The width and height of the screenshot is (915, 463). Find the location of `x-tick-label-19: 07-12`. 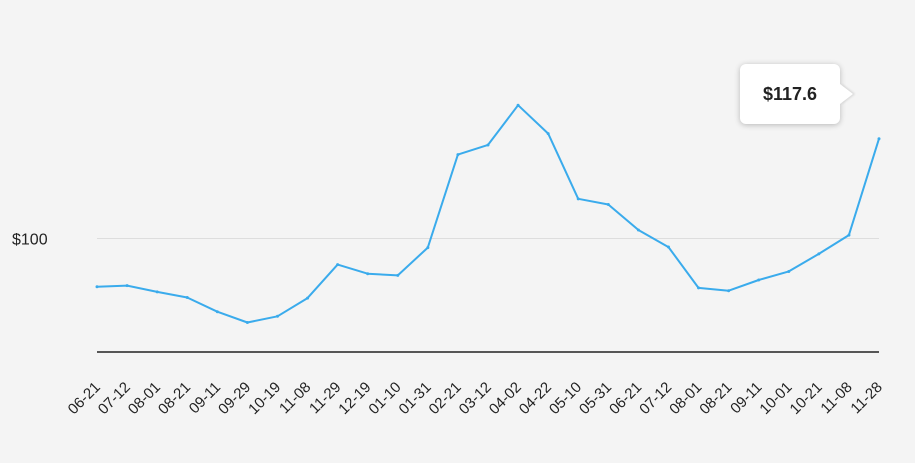

x-tick-label-19: 07-12 is located at coordinates (655, 398).